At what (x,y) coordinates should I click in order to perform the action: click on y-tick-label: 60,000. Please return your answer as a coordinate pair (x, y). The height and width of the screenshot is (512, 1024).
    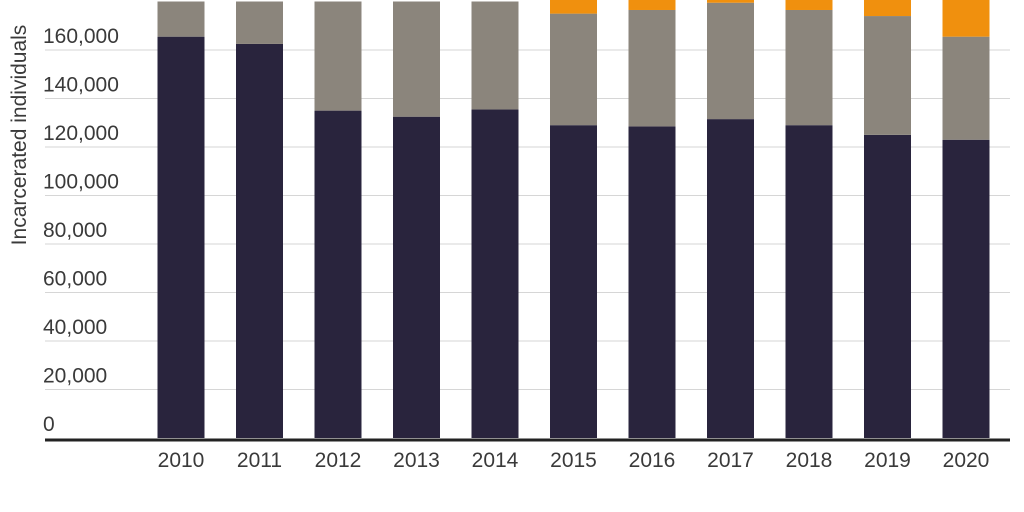
    Looking at the image, I should click on (75, 279).